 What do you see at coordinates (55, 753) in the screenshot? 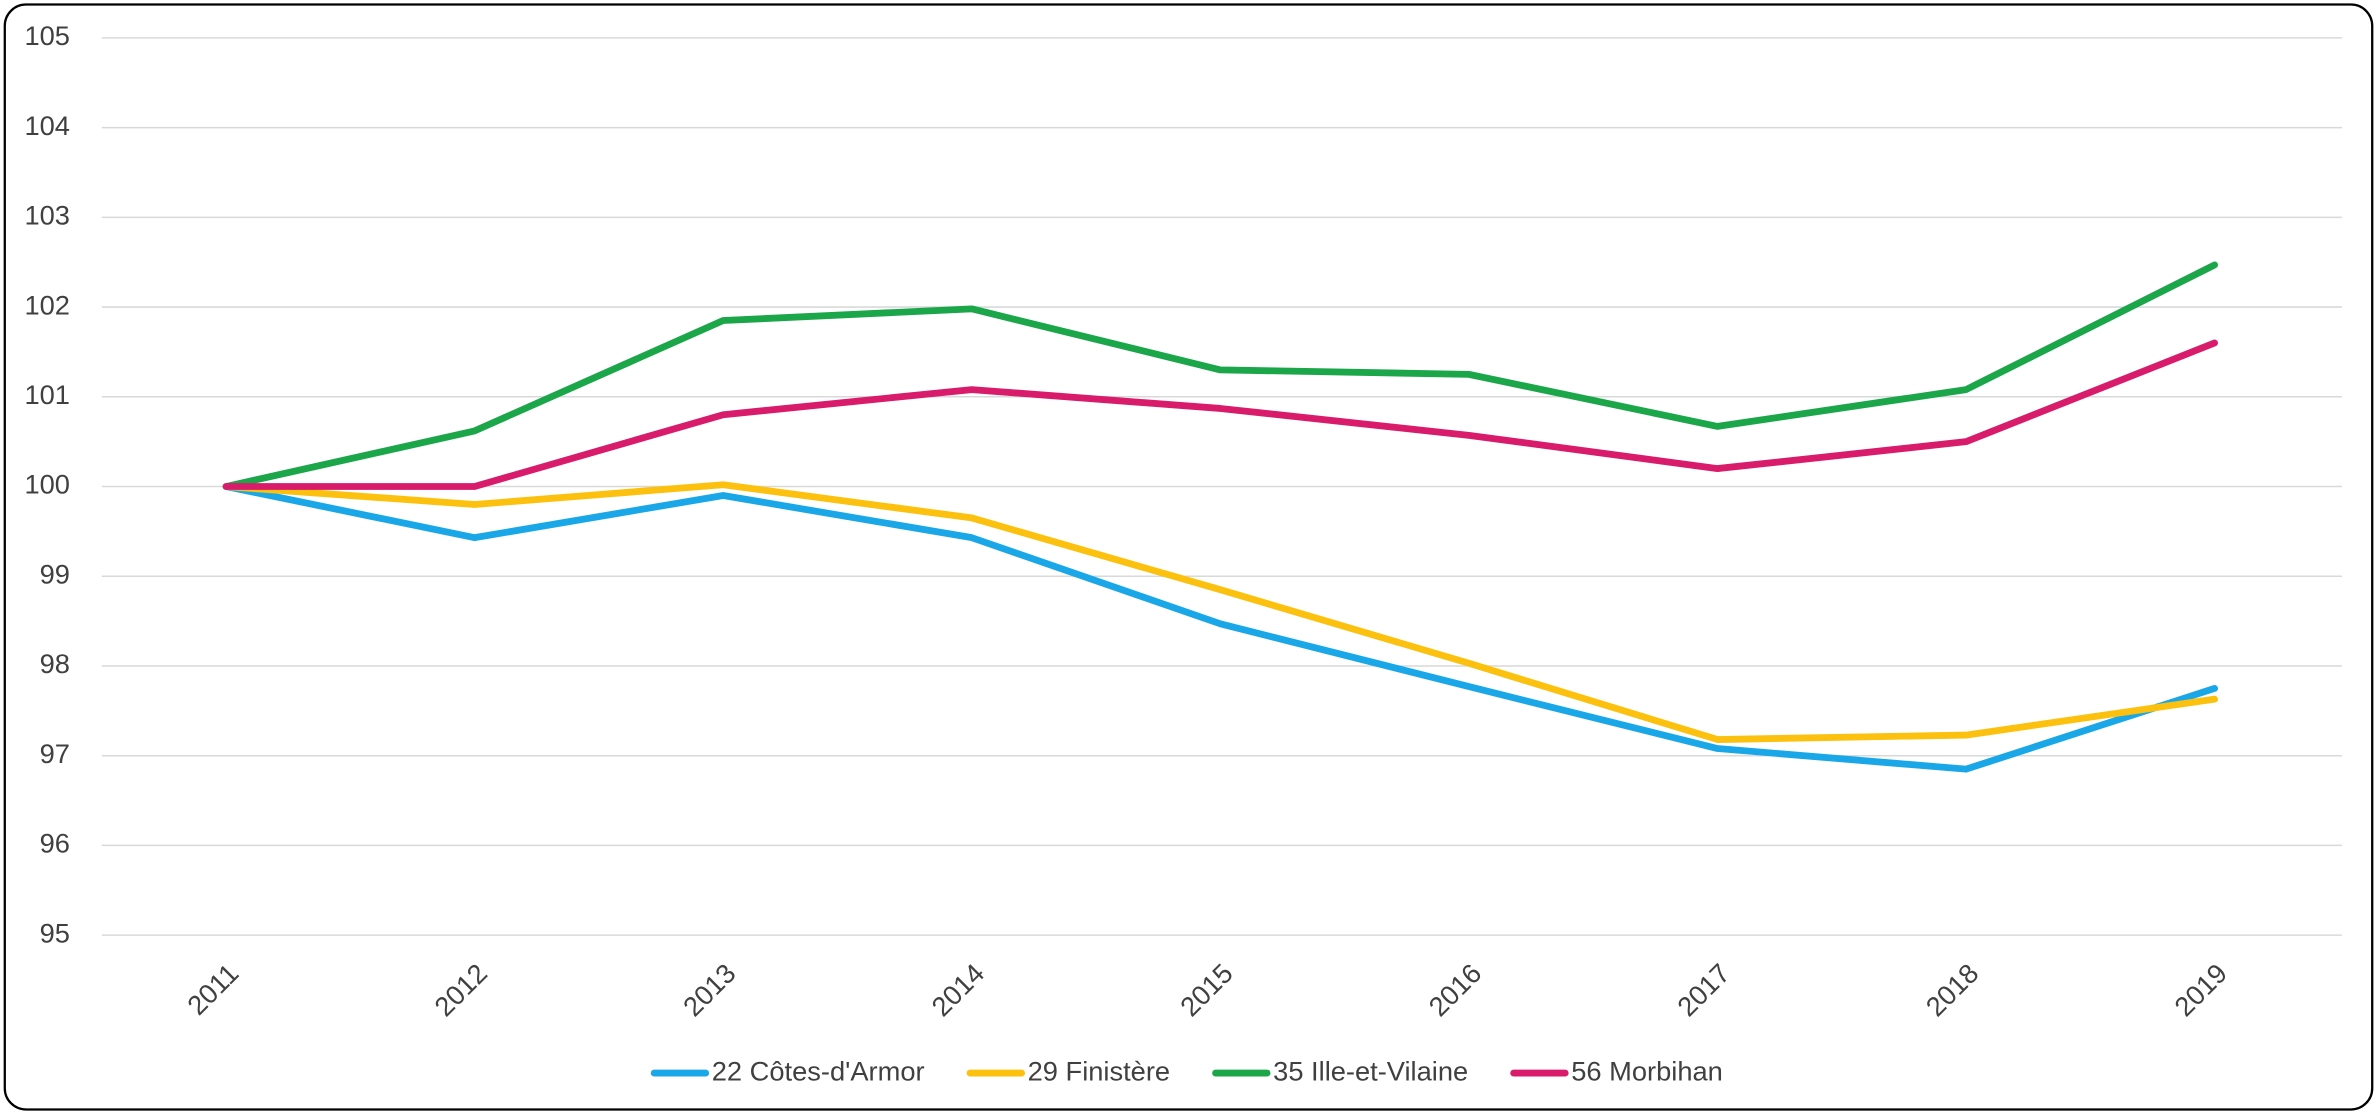
I see `y-tick-label: 97` at bounding box center [55, 753].